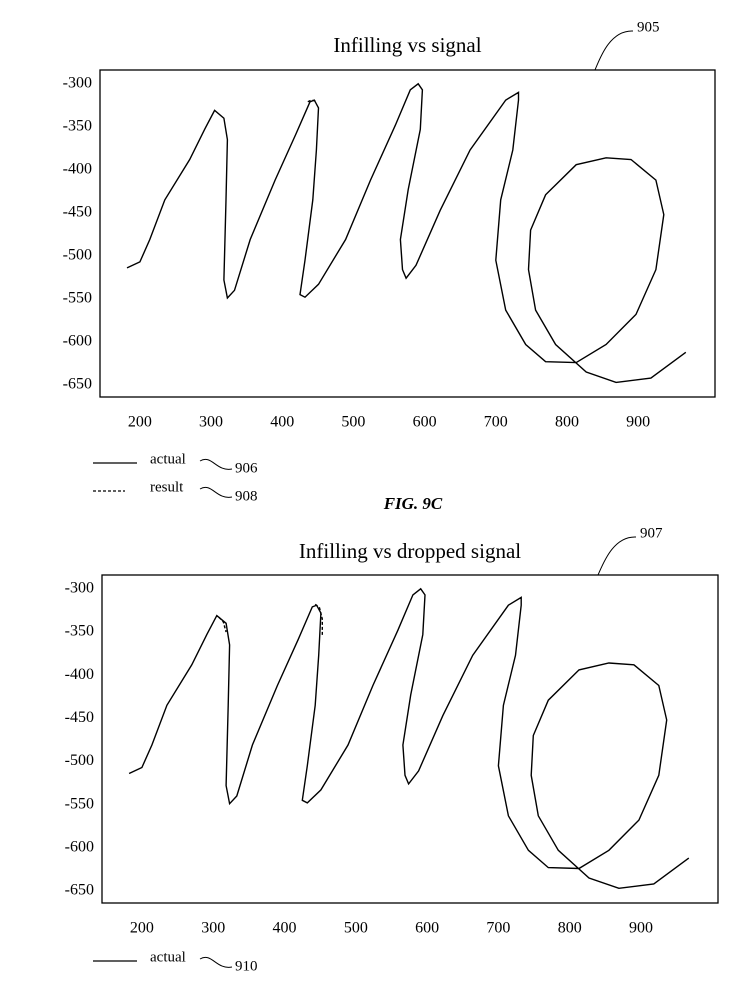  Describe the element at coordinates (246, 468) in the screenshot. I see `legend-reference: 906` at that location.